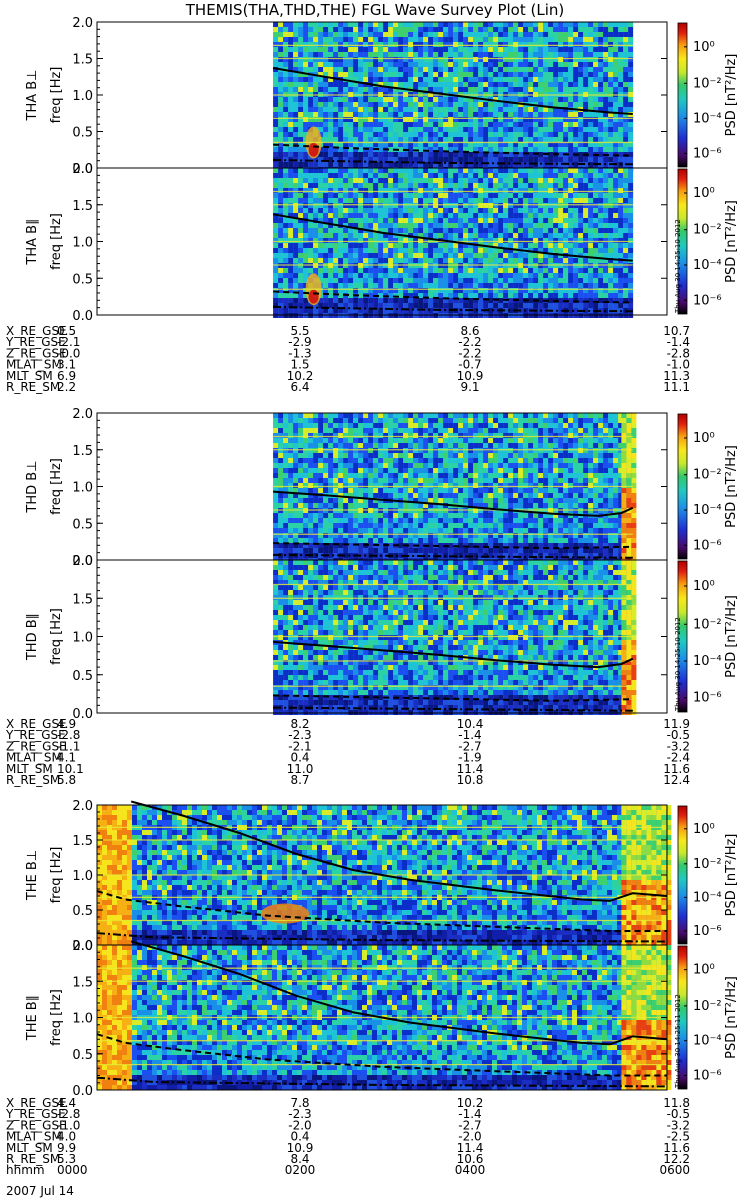 The height and width of the screenshot is (1200, 750). I want to click on ephemeris-value: 2.2, so click(66, 387).